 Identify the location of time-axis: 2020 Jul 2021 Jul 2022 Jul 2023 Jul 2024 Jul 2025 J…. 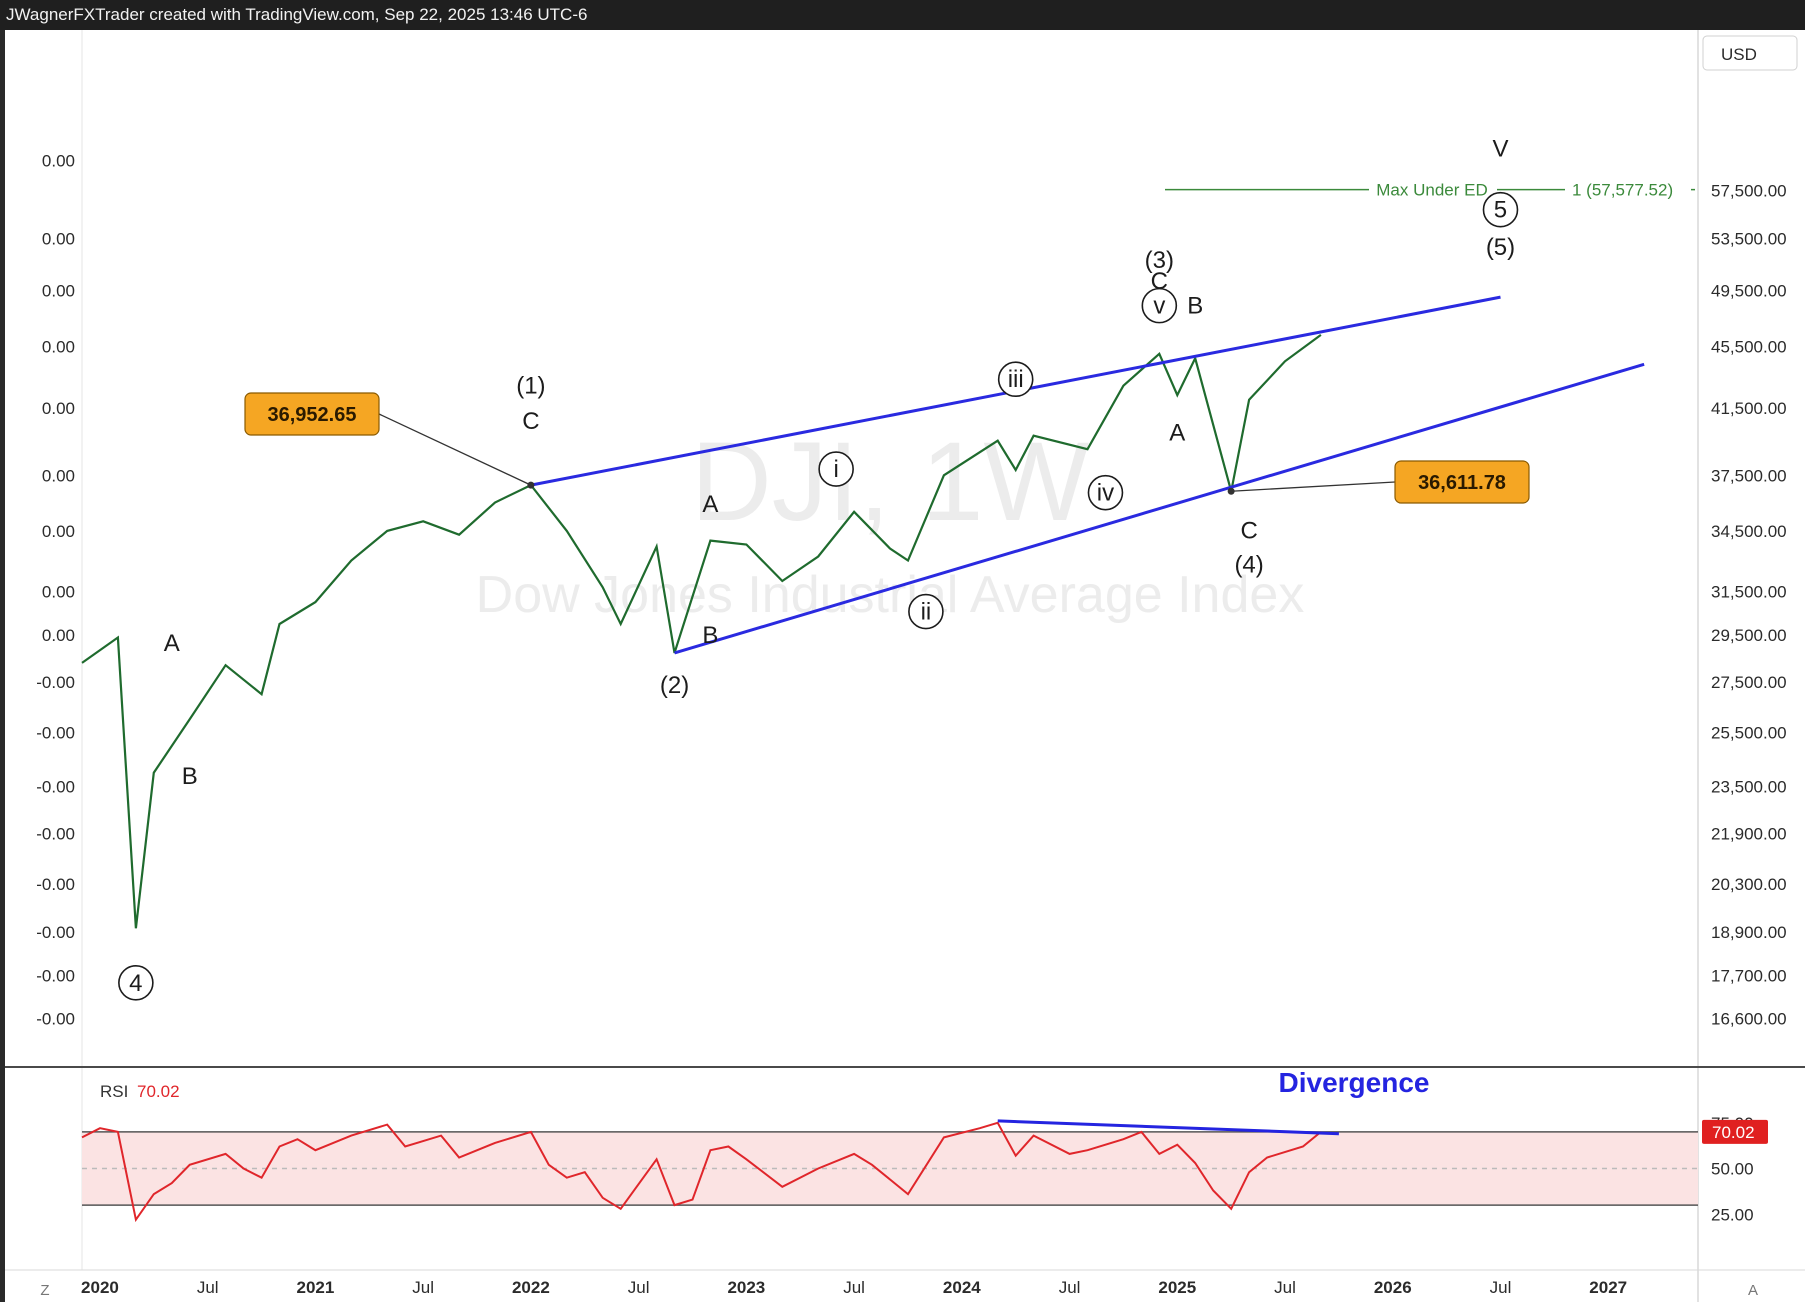
(854, 1287).